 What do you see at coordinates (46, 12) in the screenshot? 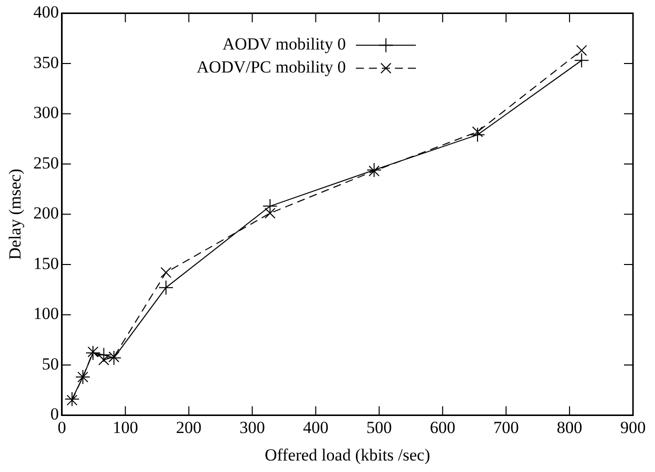
I see `y-tick-label: 400` at bounding box center [46, 12].